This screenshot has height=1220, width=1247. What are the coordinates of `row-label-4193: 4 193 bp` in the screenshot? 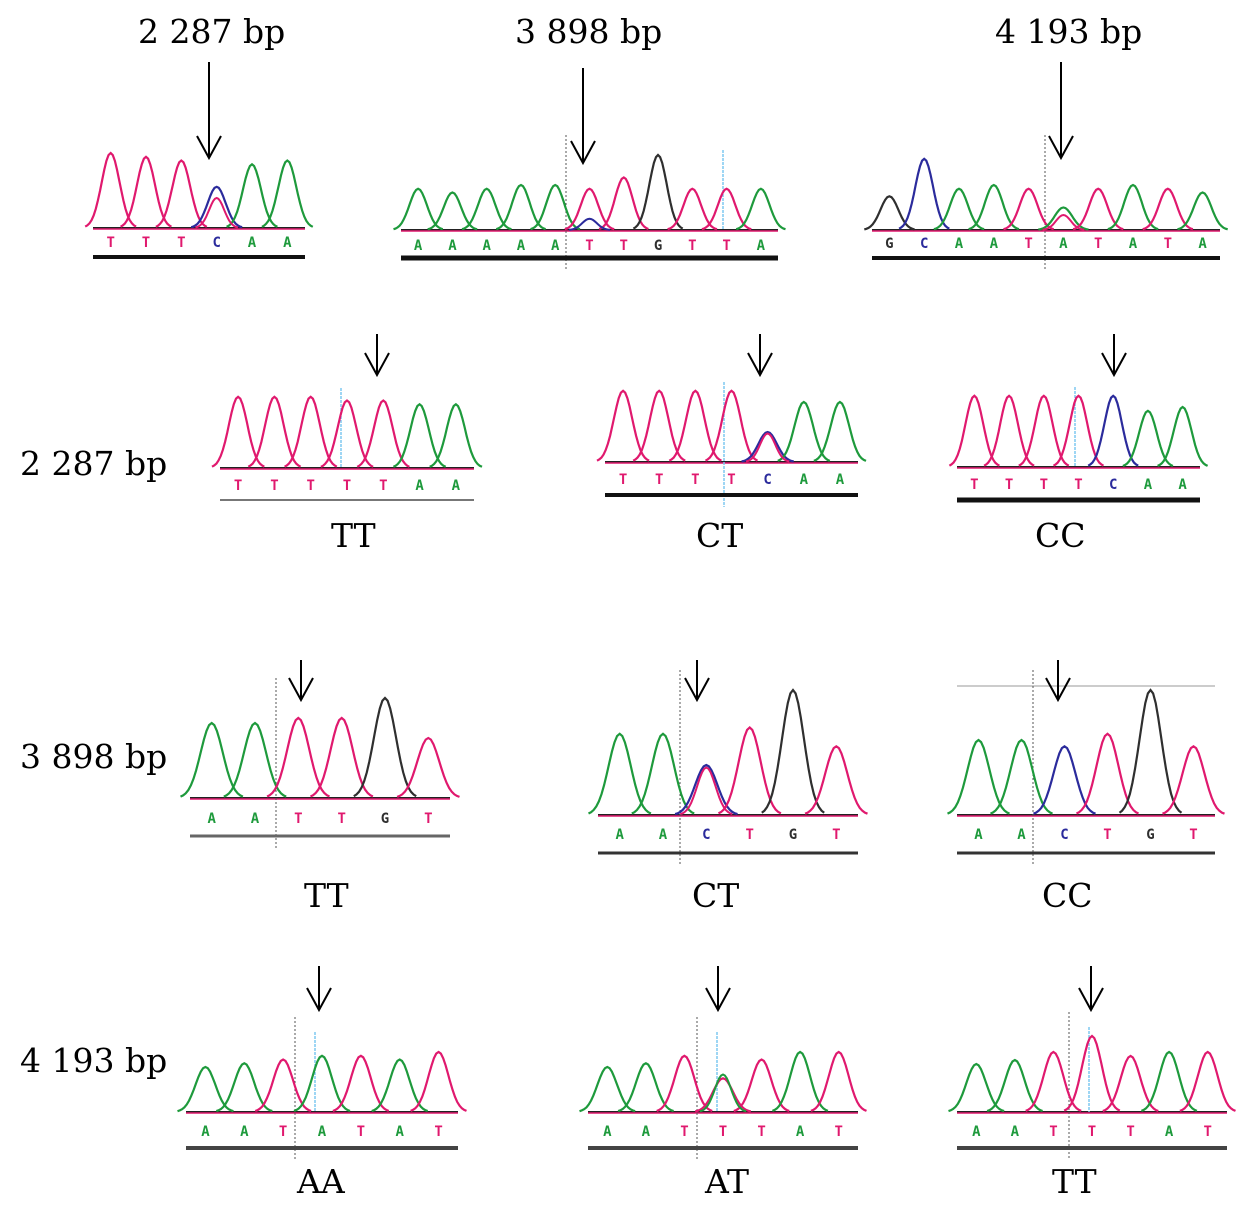 It's located at (94, 1060).